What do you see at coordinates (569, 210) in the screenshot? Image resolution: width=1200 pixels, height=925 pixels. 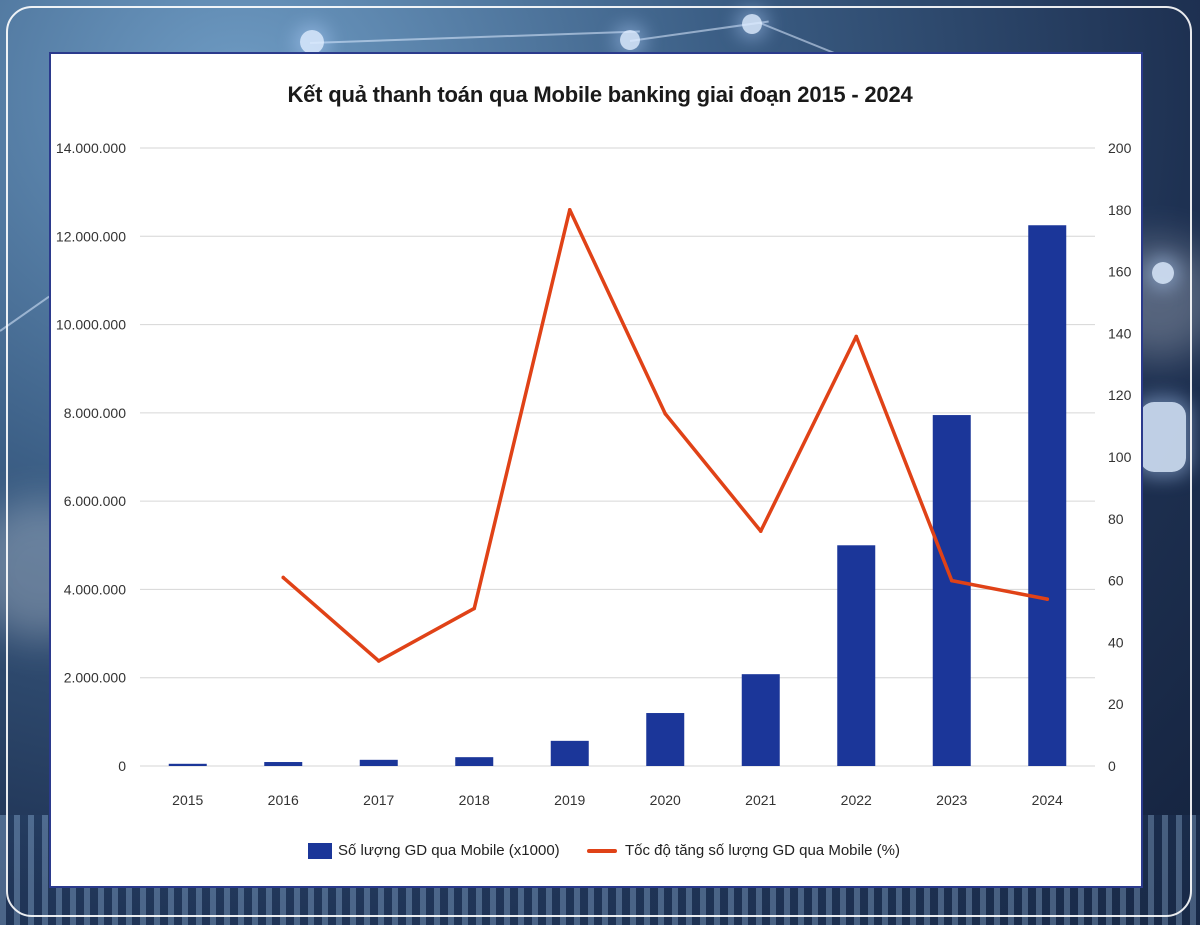 I see `growth-point-2019` at bounding box center [569, 210].